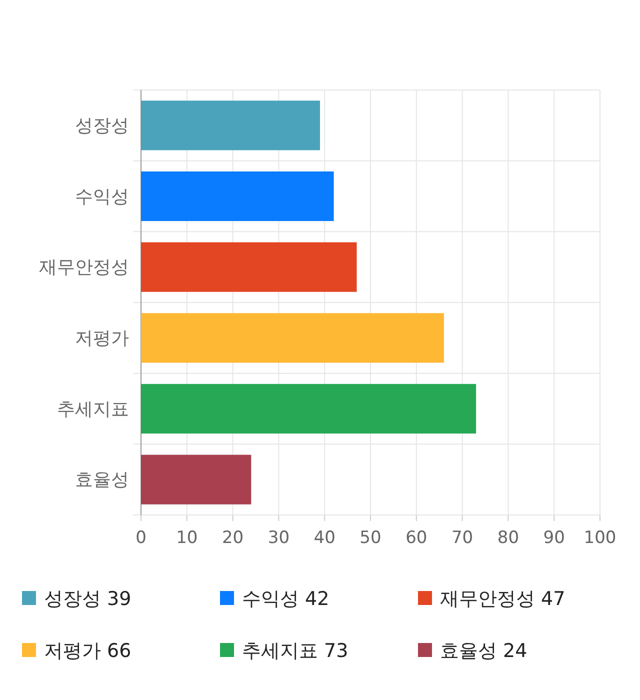 This screenshot has height=700, width=640. Describe the element at coordinates (515, 651) in the screenshot. I see `text: 24` at that location.